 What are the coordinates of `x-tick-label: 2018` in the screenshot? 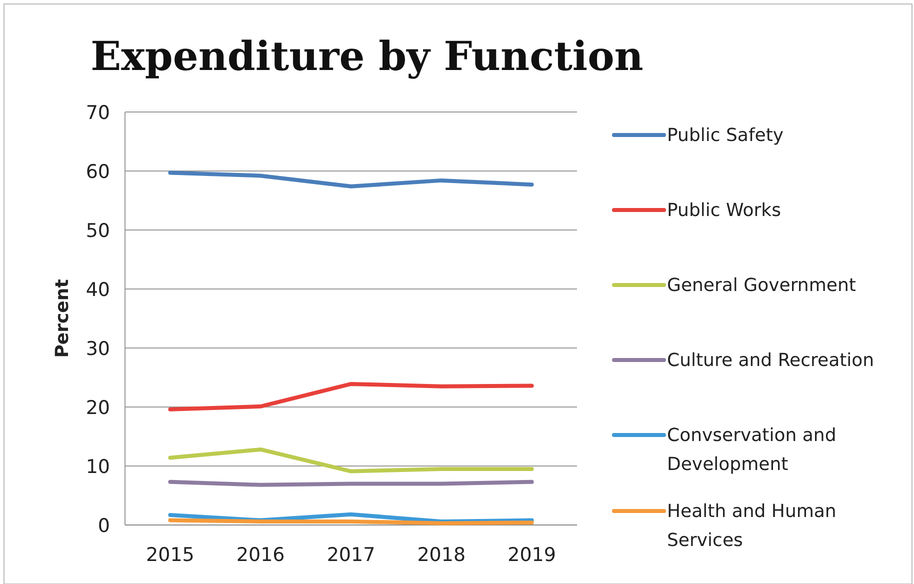 It's located at (441, 555).